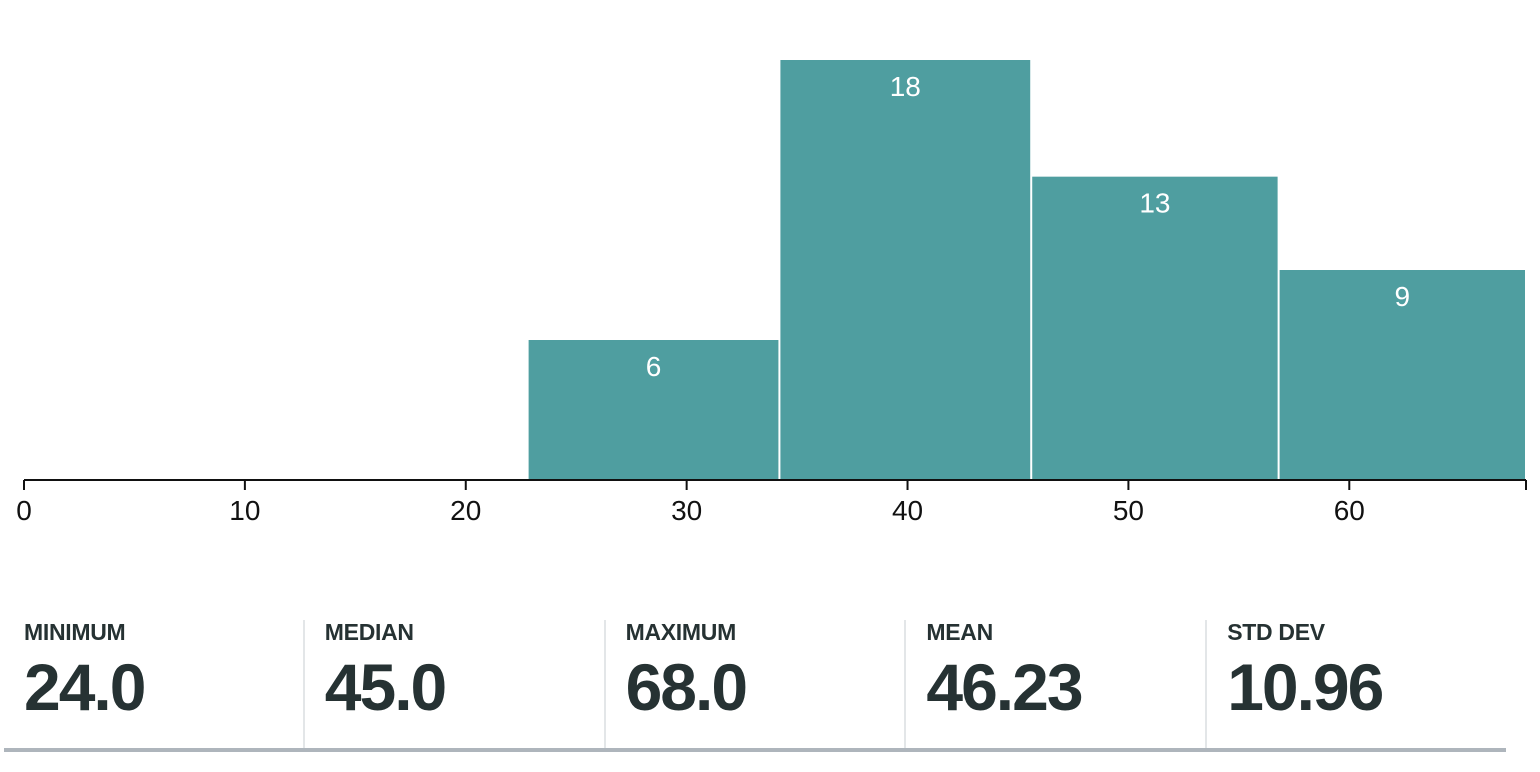  Describe the element at coordinates (453, 683) in the screenshot. I see `stat-median: MEDIAN 45.0` at that location.